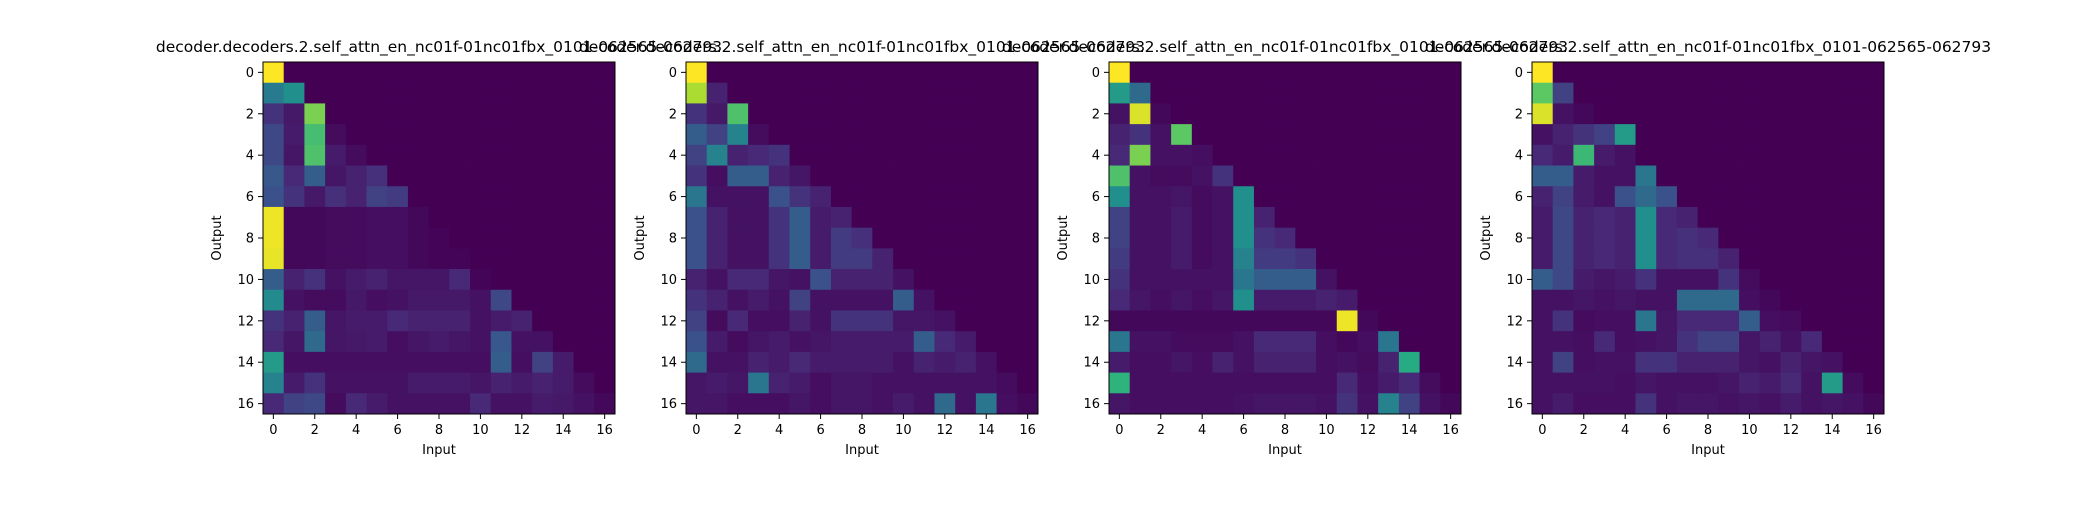  What do you see at coordinates (245, 280) in the screenshot?
I see `y-tick-label: 10` at bounding box center [245, 280].